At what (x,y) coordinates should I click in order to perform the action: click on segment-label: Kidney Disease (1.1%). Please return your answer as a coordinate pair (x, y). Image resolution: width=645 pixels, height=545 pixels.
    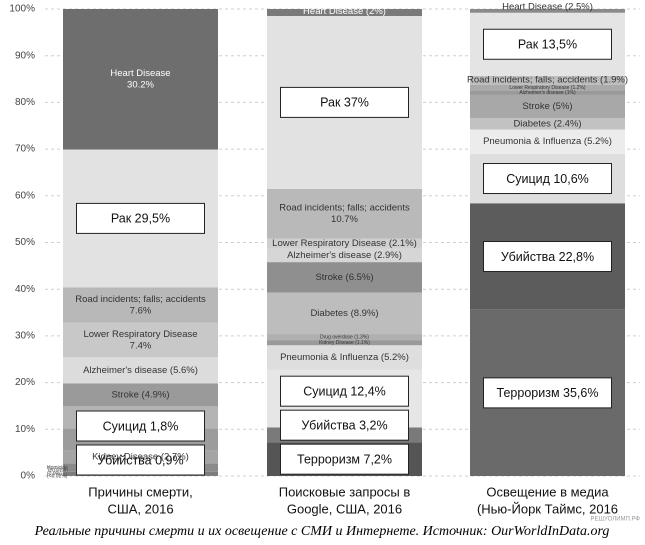
    Looking at the image, I should click on (344, 343).